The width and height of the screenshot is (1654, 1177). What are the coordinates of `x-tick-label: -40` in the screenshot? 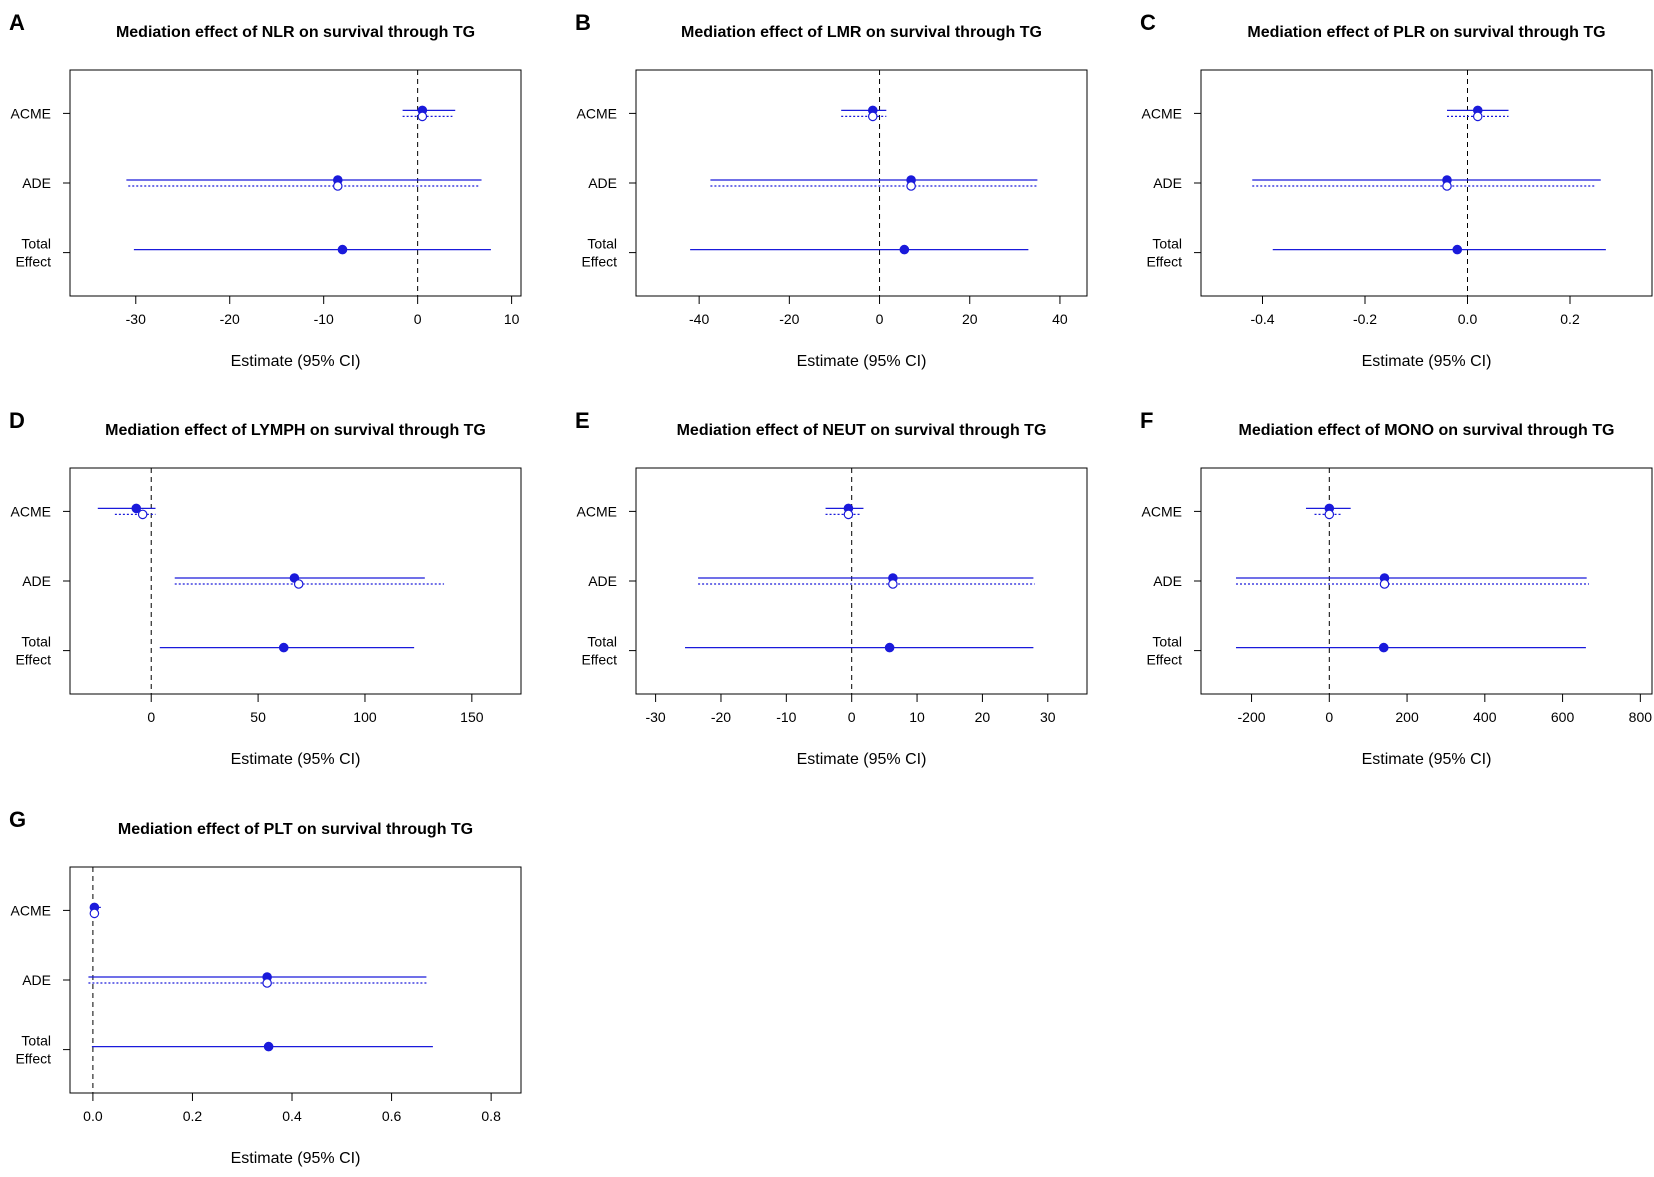 It's located at (699, 319).